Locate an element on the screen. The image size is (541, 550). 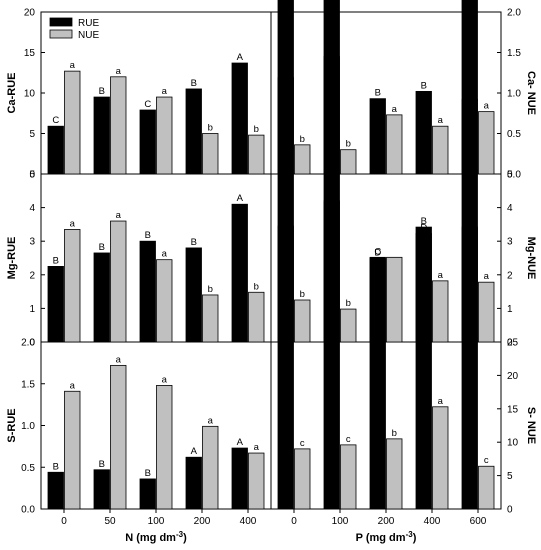
left-axis-tick-label: 2.0 is located at coordinates (28, 343).